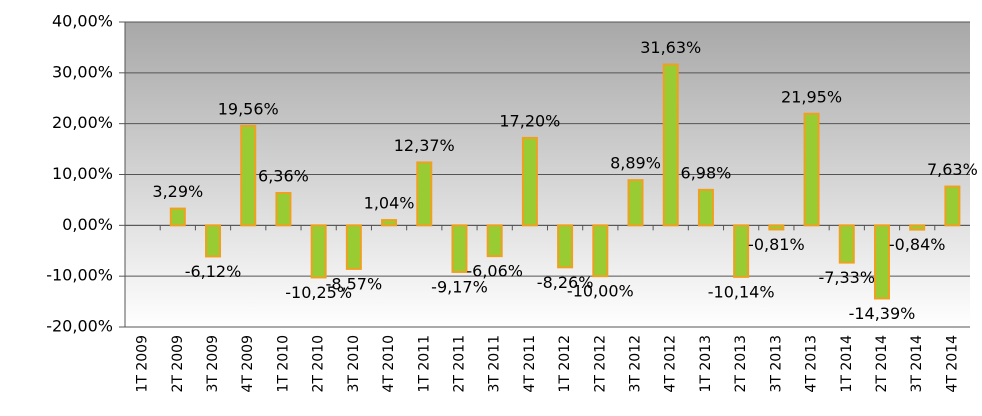  What do you see at coordinates (248, 108) in the screenshot?
I see `data-label: 19,56%` at bounding box center [248, 108].